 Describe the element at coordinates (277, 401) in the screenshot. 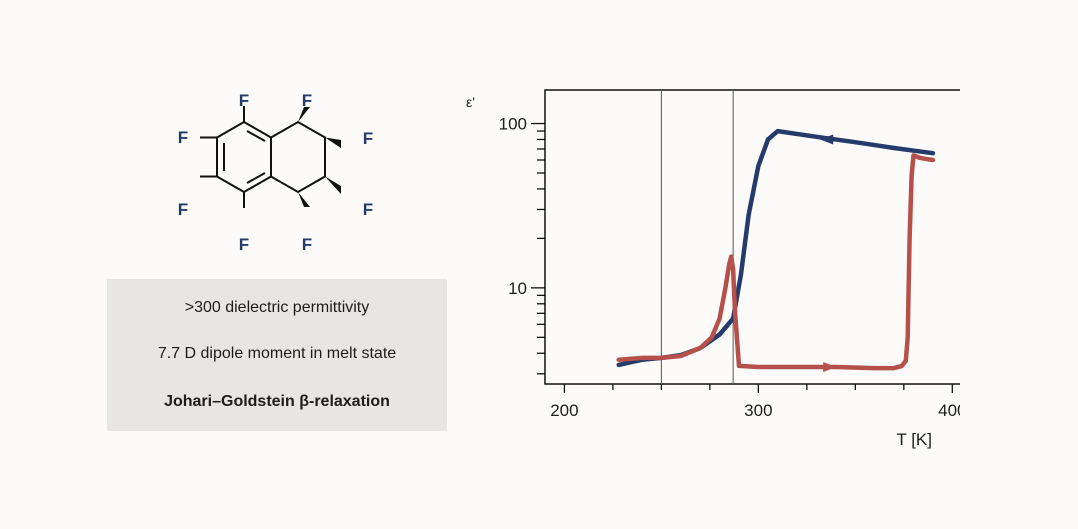

I see `property-relaxation: Johari–Goldstein β-relaxation` at that location.